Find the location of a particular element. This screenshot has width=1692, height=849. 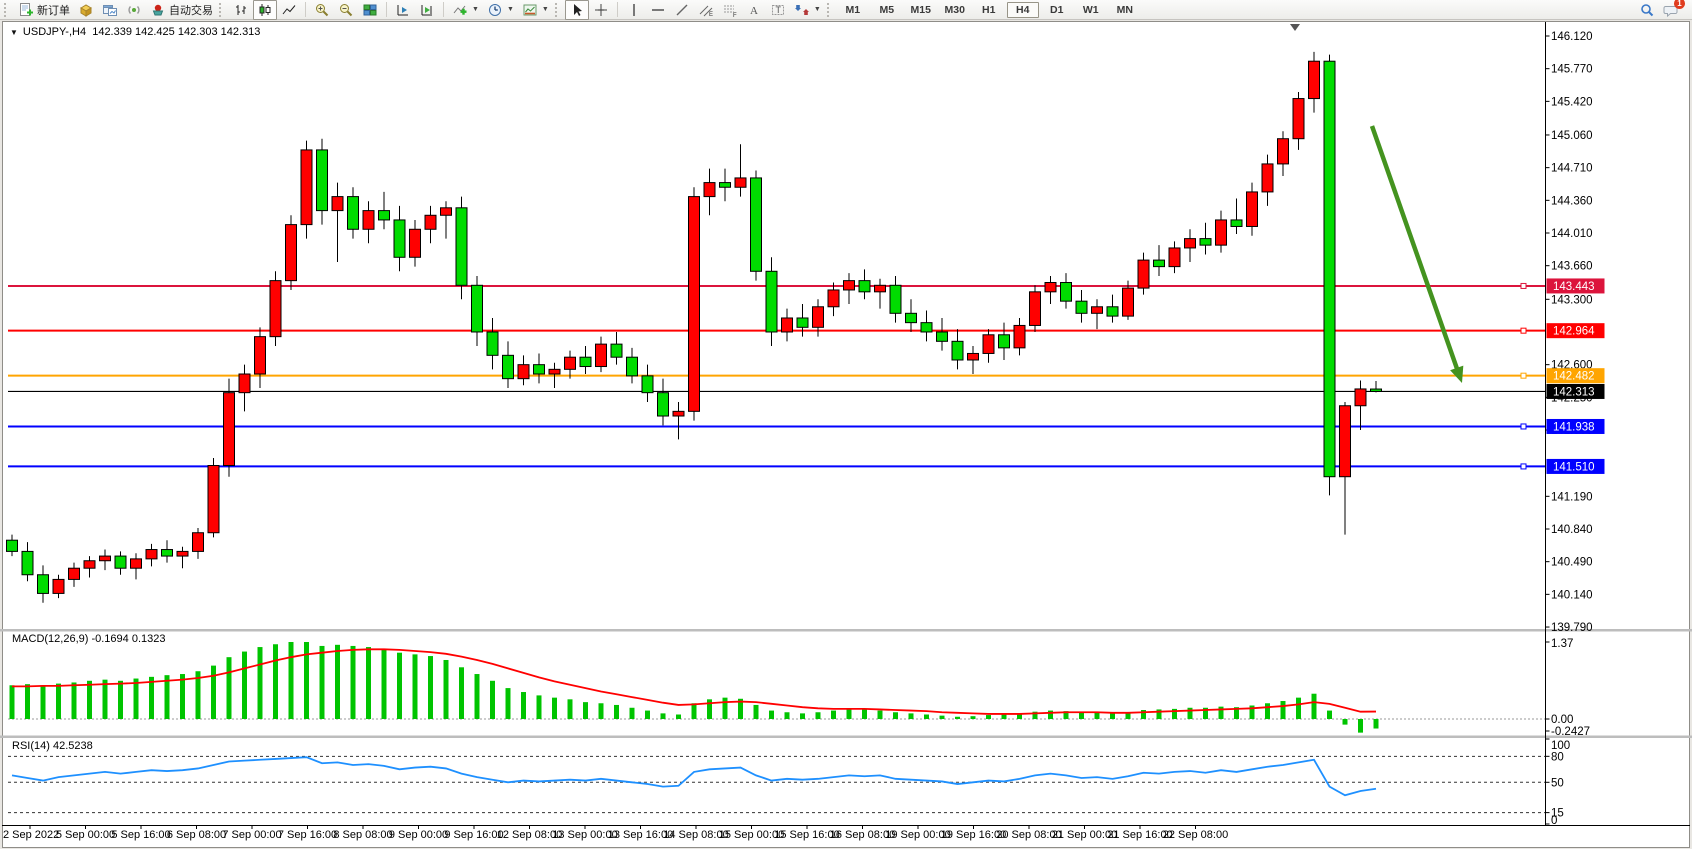

svg-text: 0.00 is located at coordinates (1562, 720).